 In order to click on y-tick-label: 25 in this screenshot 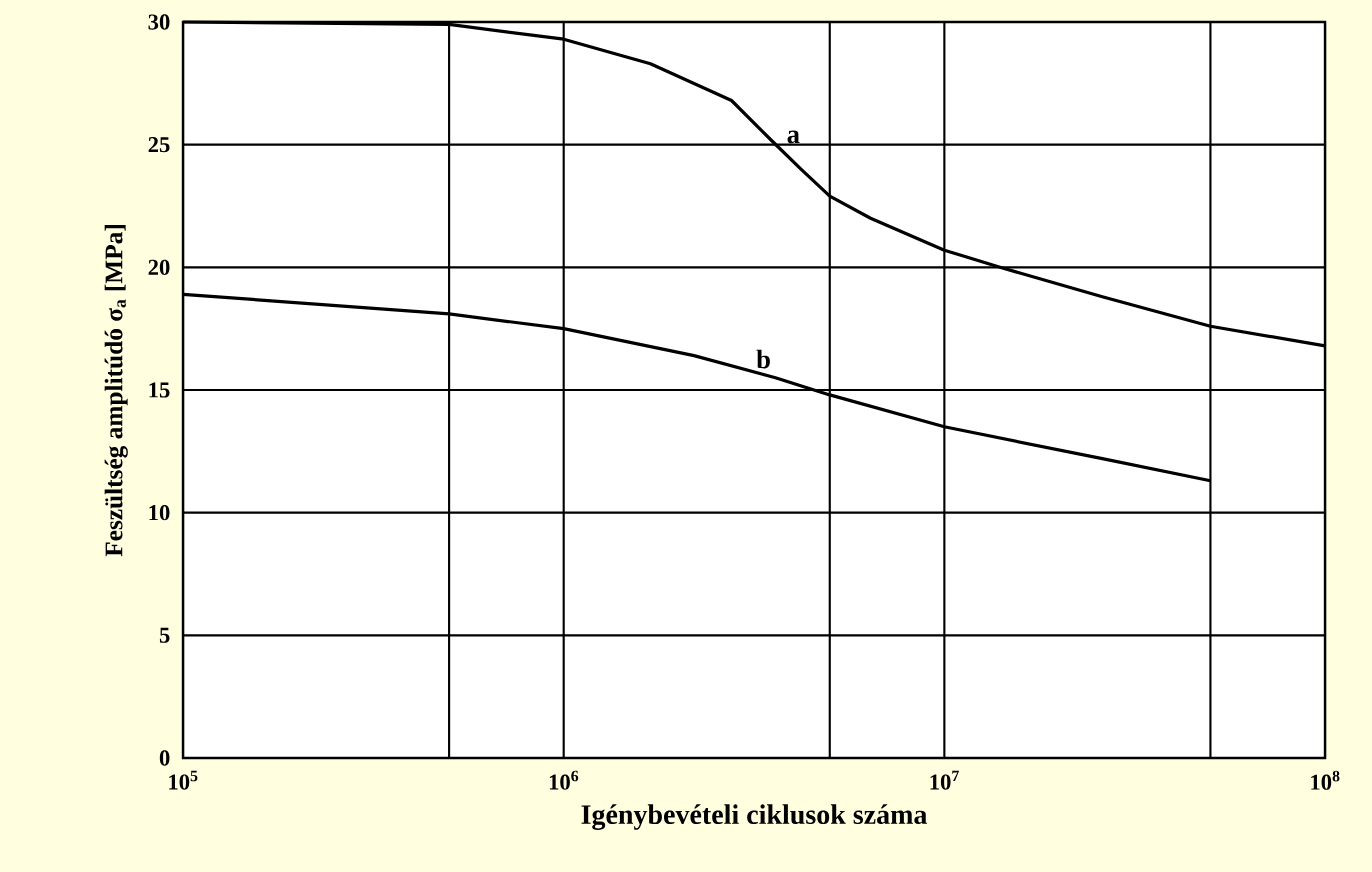, I will do `click(159, 145)`.